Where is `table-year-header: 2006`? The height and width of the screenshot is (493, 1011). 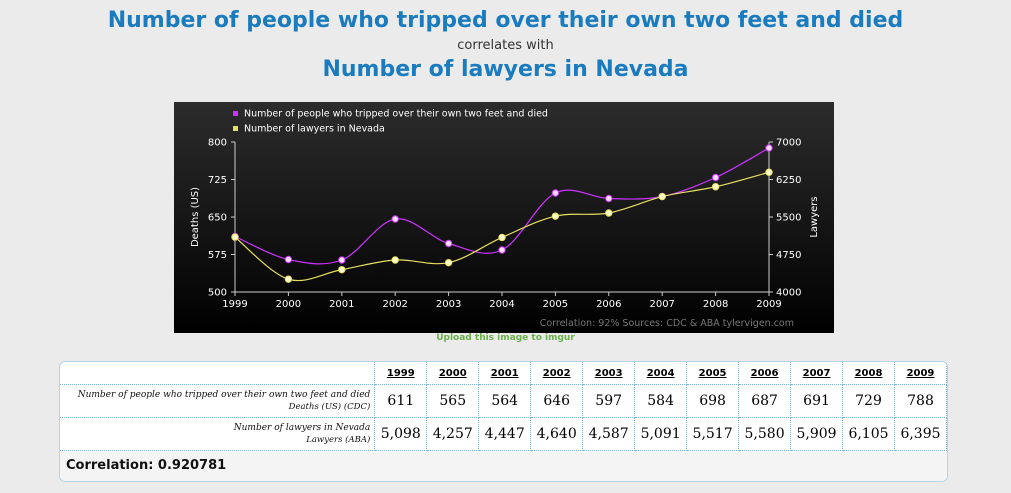 table-year-header: 2006 is located at coordinates (765, 373).